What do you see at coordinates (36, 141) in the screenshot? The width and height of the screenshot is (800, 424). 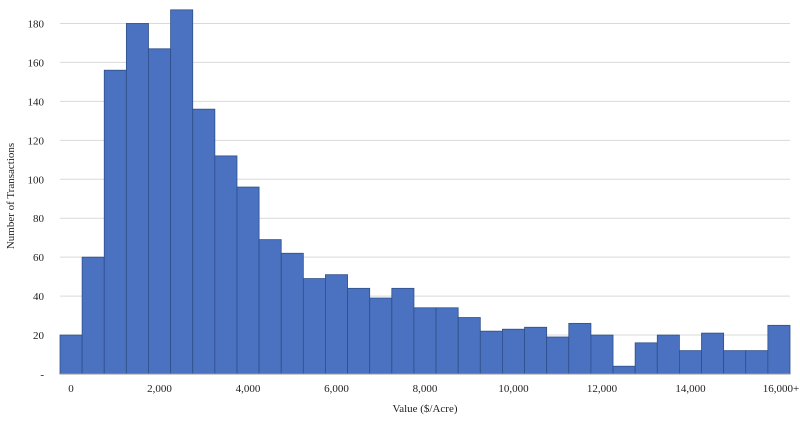 I see `y-tick-label: 120` at bounding box center [36, 141].